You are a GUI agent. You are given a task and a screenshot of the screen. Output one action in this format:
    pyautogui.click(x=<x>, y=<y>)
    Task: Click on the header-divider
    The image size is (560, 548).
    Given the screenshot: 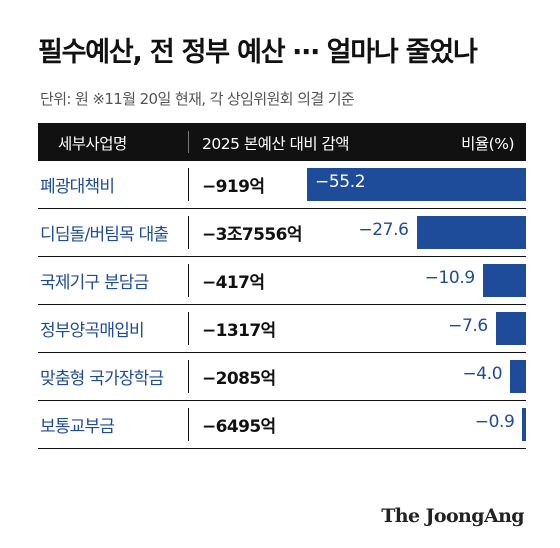 What is the action you would take?
    pyautogui.click(x=188, y=142)
    